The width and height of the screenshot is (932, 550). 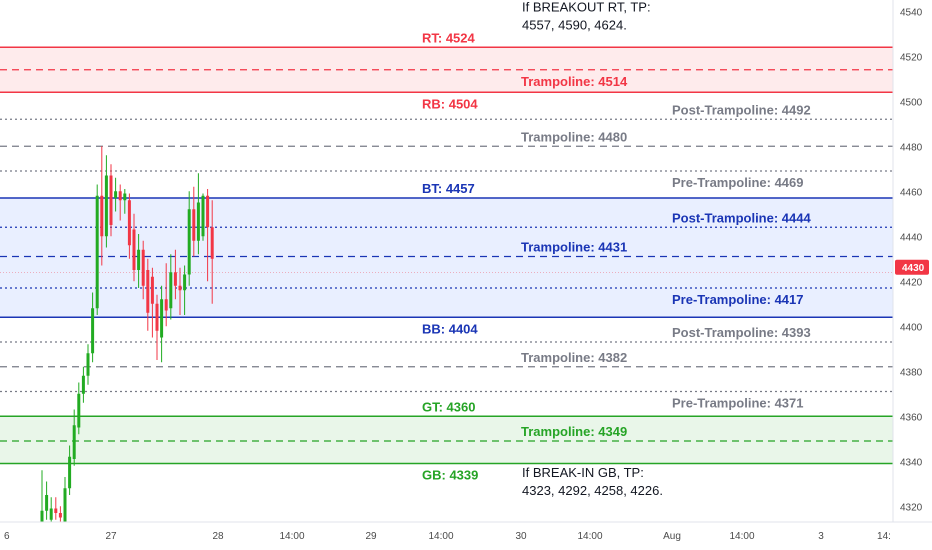 What do you see at coordinates (449, 37) in the screenshot?
I see `level-label-0: RT: 4524` at bounding box center [449, 37].